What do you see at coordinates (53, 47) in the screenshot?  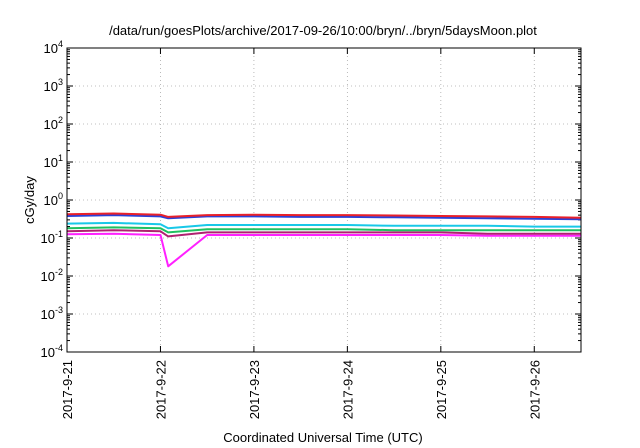 I see `y-tick-label: 10⁴` at bounding box center [53, 47].